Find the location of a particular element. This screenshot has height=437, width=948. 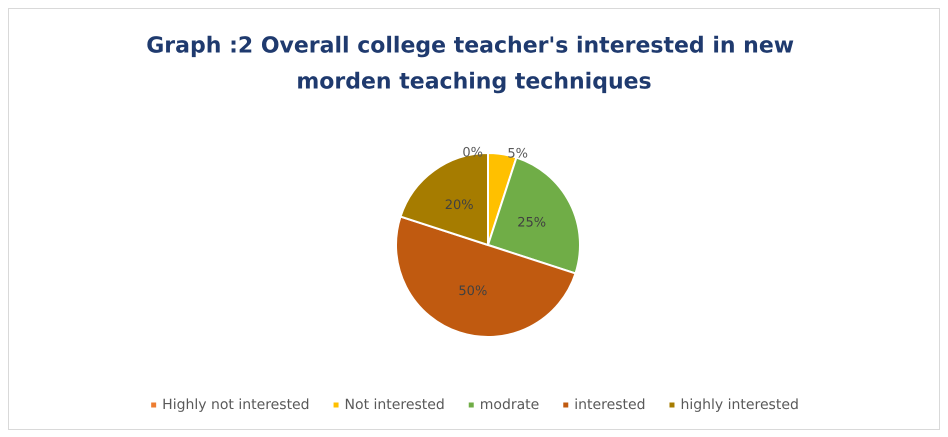

legend-label: Not interested is located at coordinates (394, 405).